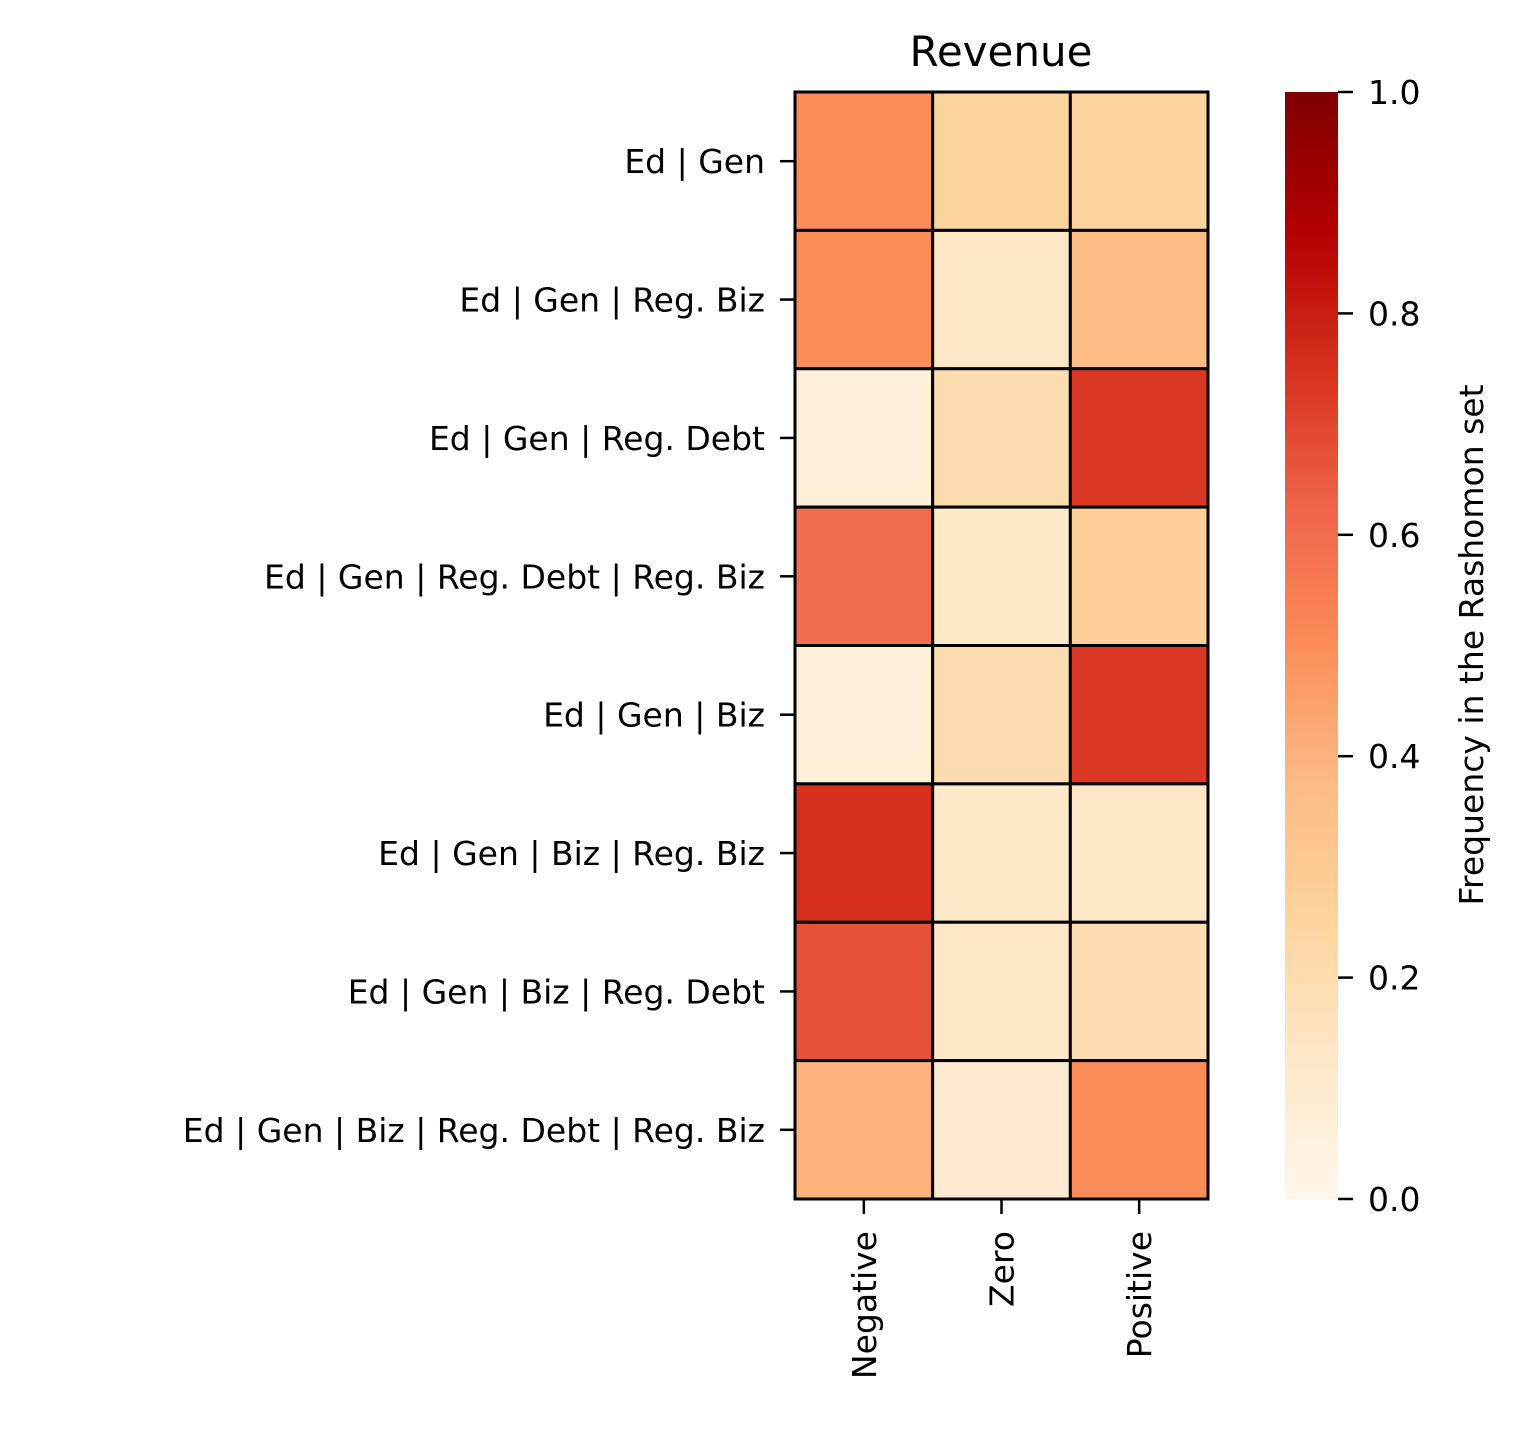  Describe the element at coordinates (1002, 1269) in the screenshot. I see `x-axis-tick-label: Zero` at that location.